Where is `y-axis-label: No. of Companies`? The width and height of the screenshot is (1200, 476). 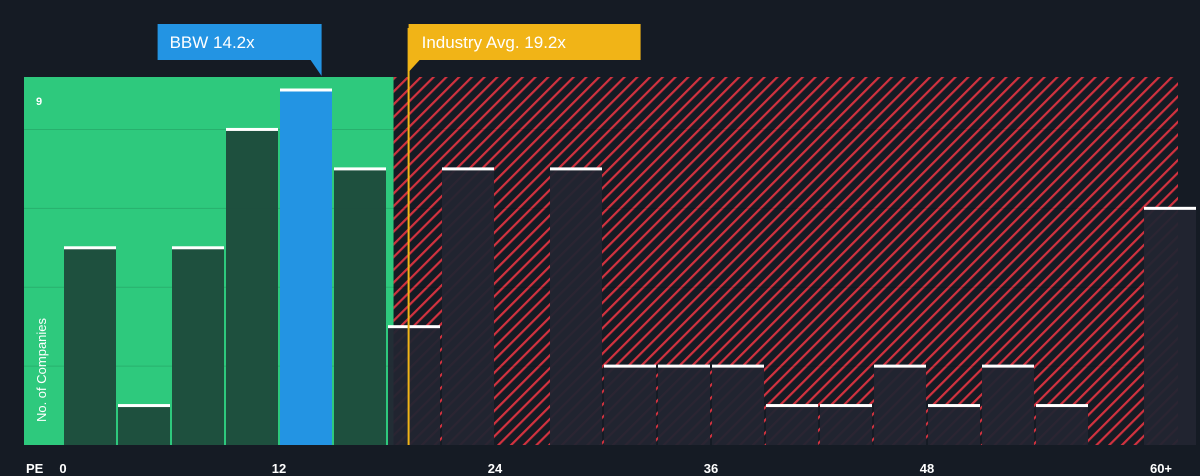 y-axis-label: No. of Companies is located at coordinates (41, 369).